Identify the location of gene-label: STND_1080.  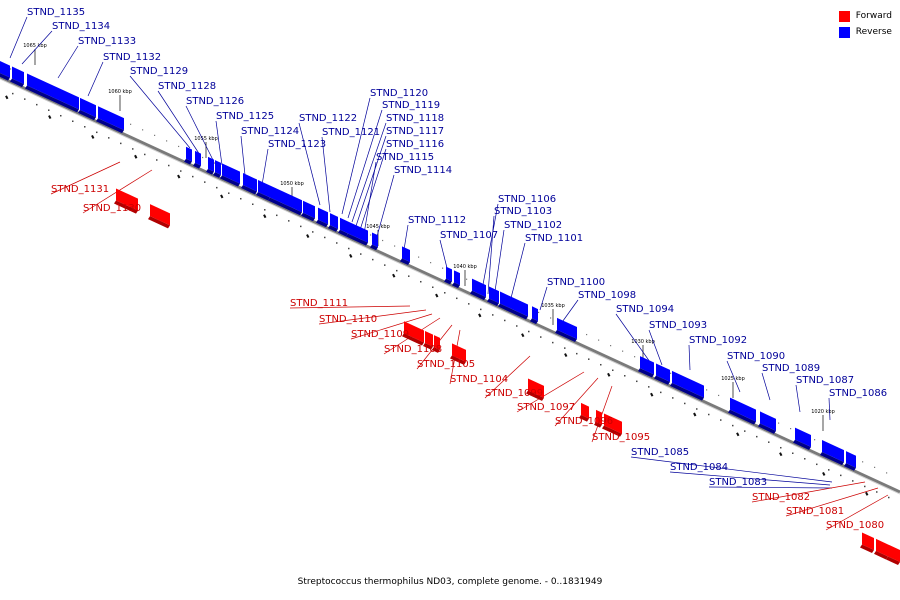
(855, 525).